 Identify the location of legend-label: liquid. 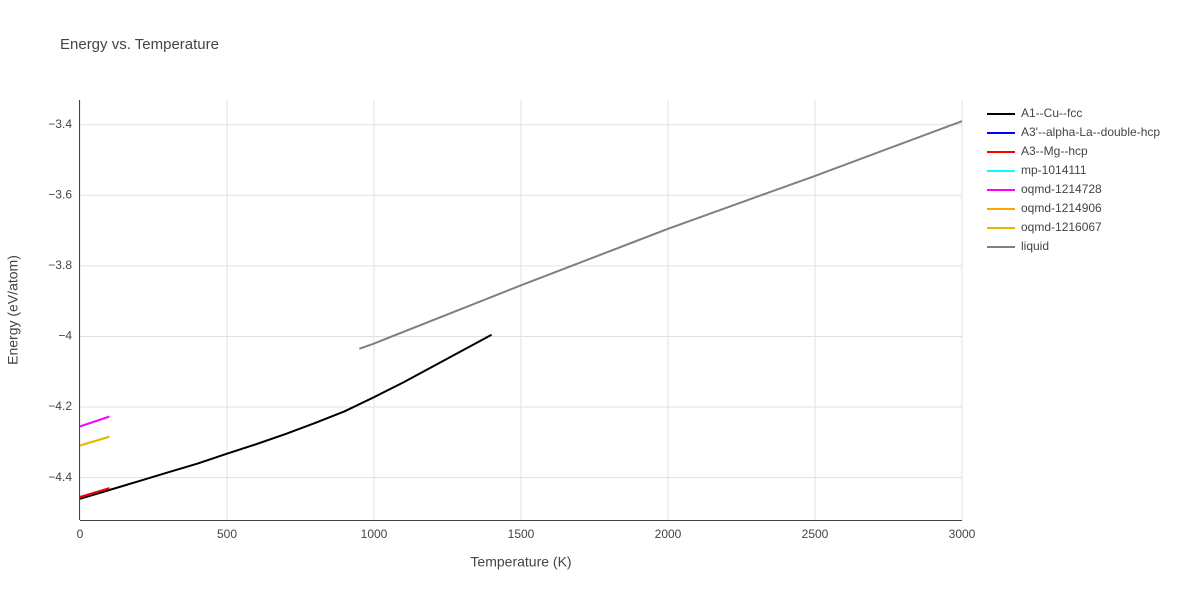
(1035, 246).